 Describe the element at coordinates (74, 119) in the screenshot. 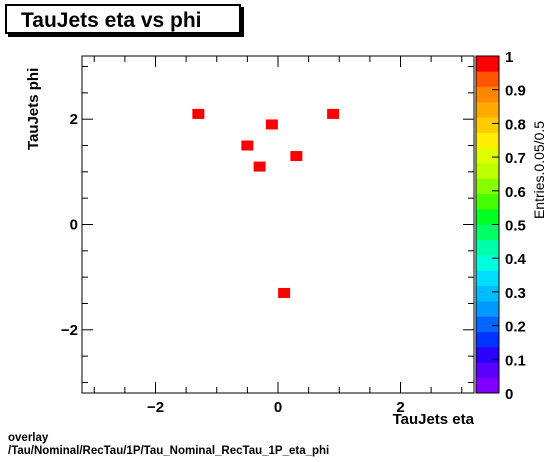

I see `y-tick-label: 2` at that location.